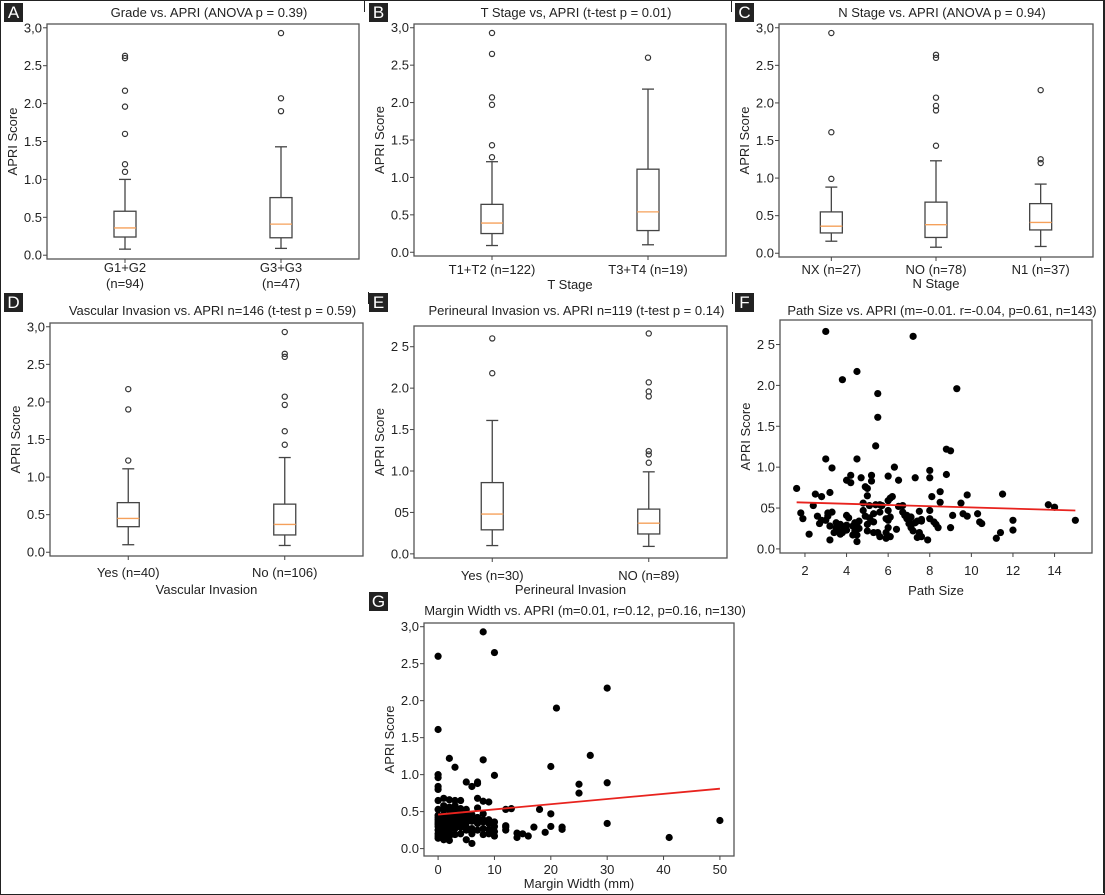 Image resolution: width=1105 pixels, height=895 pixels. I want to click on x-tick-label: 10, so click(971, 570).